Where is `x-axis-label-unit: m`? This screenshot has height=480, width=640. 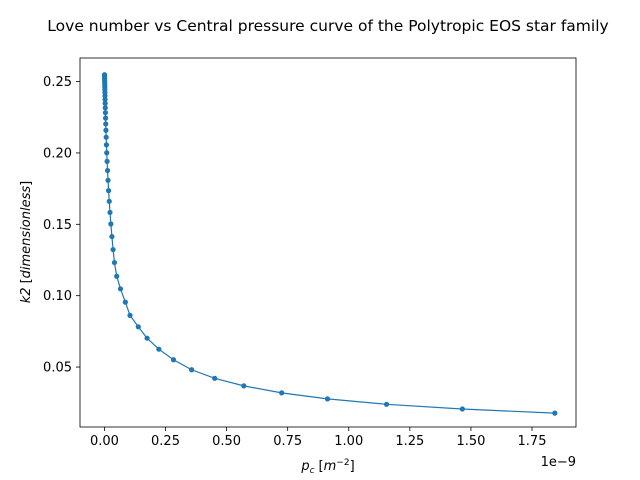 x-axis-label-unit: m is located at coordinates (330, 466).